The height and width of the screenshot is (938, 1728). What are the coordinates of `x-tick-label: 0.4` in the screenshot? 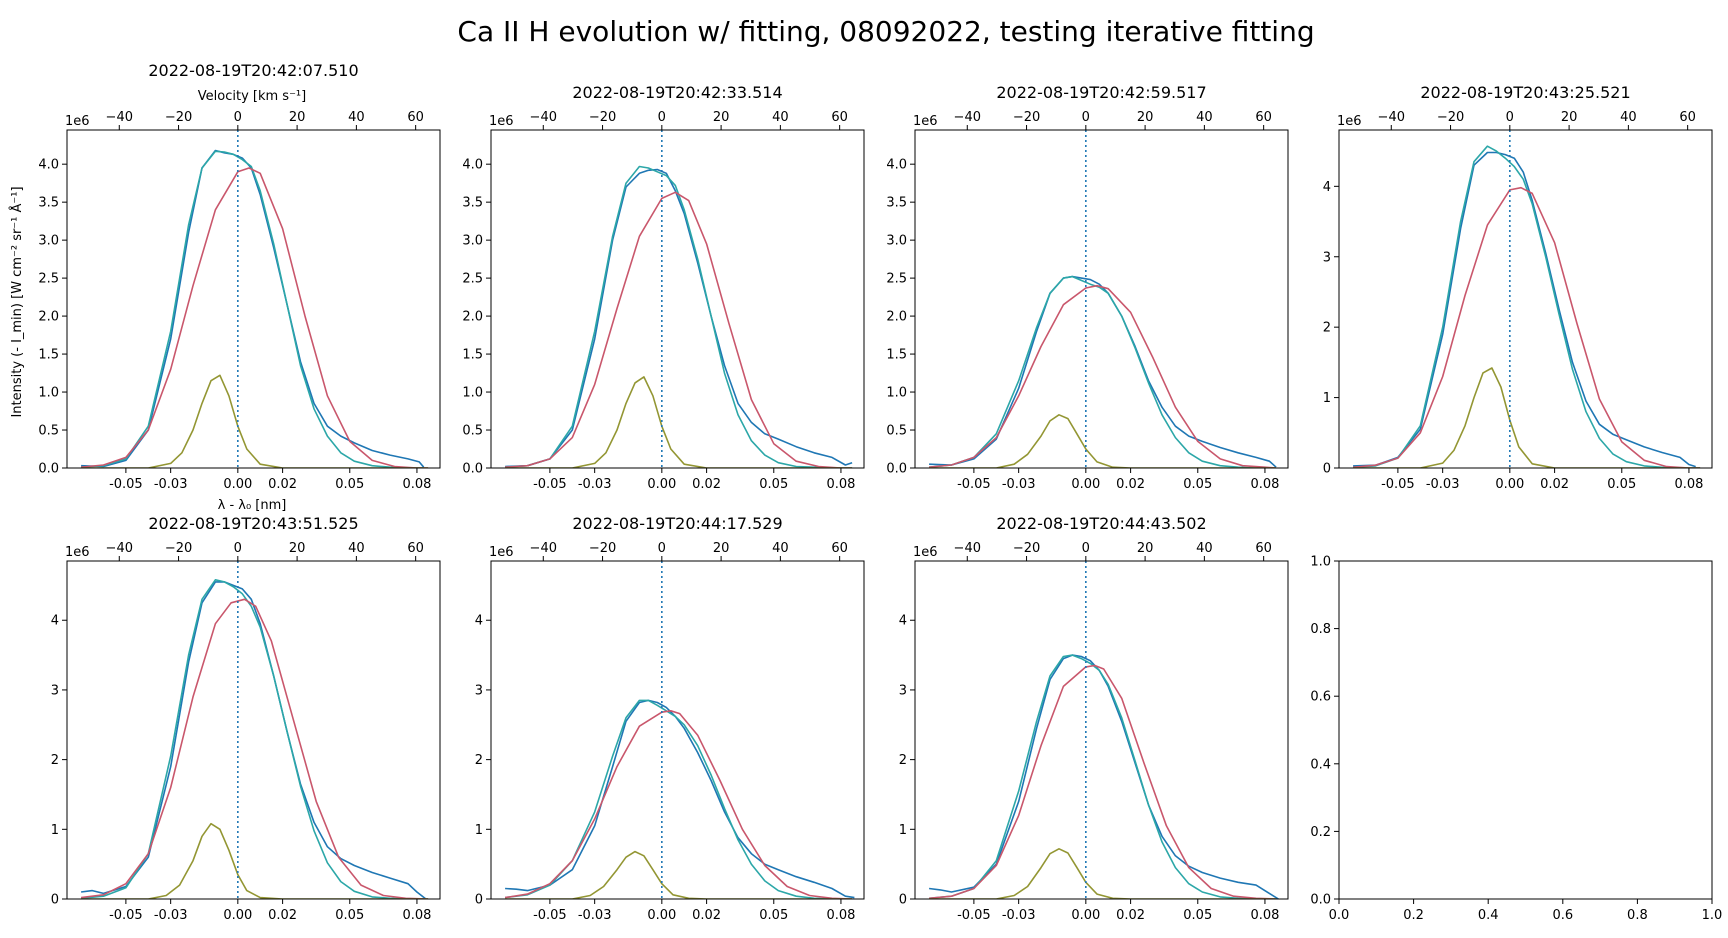 It's located at (1488, 915).